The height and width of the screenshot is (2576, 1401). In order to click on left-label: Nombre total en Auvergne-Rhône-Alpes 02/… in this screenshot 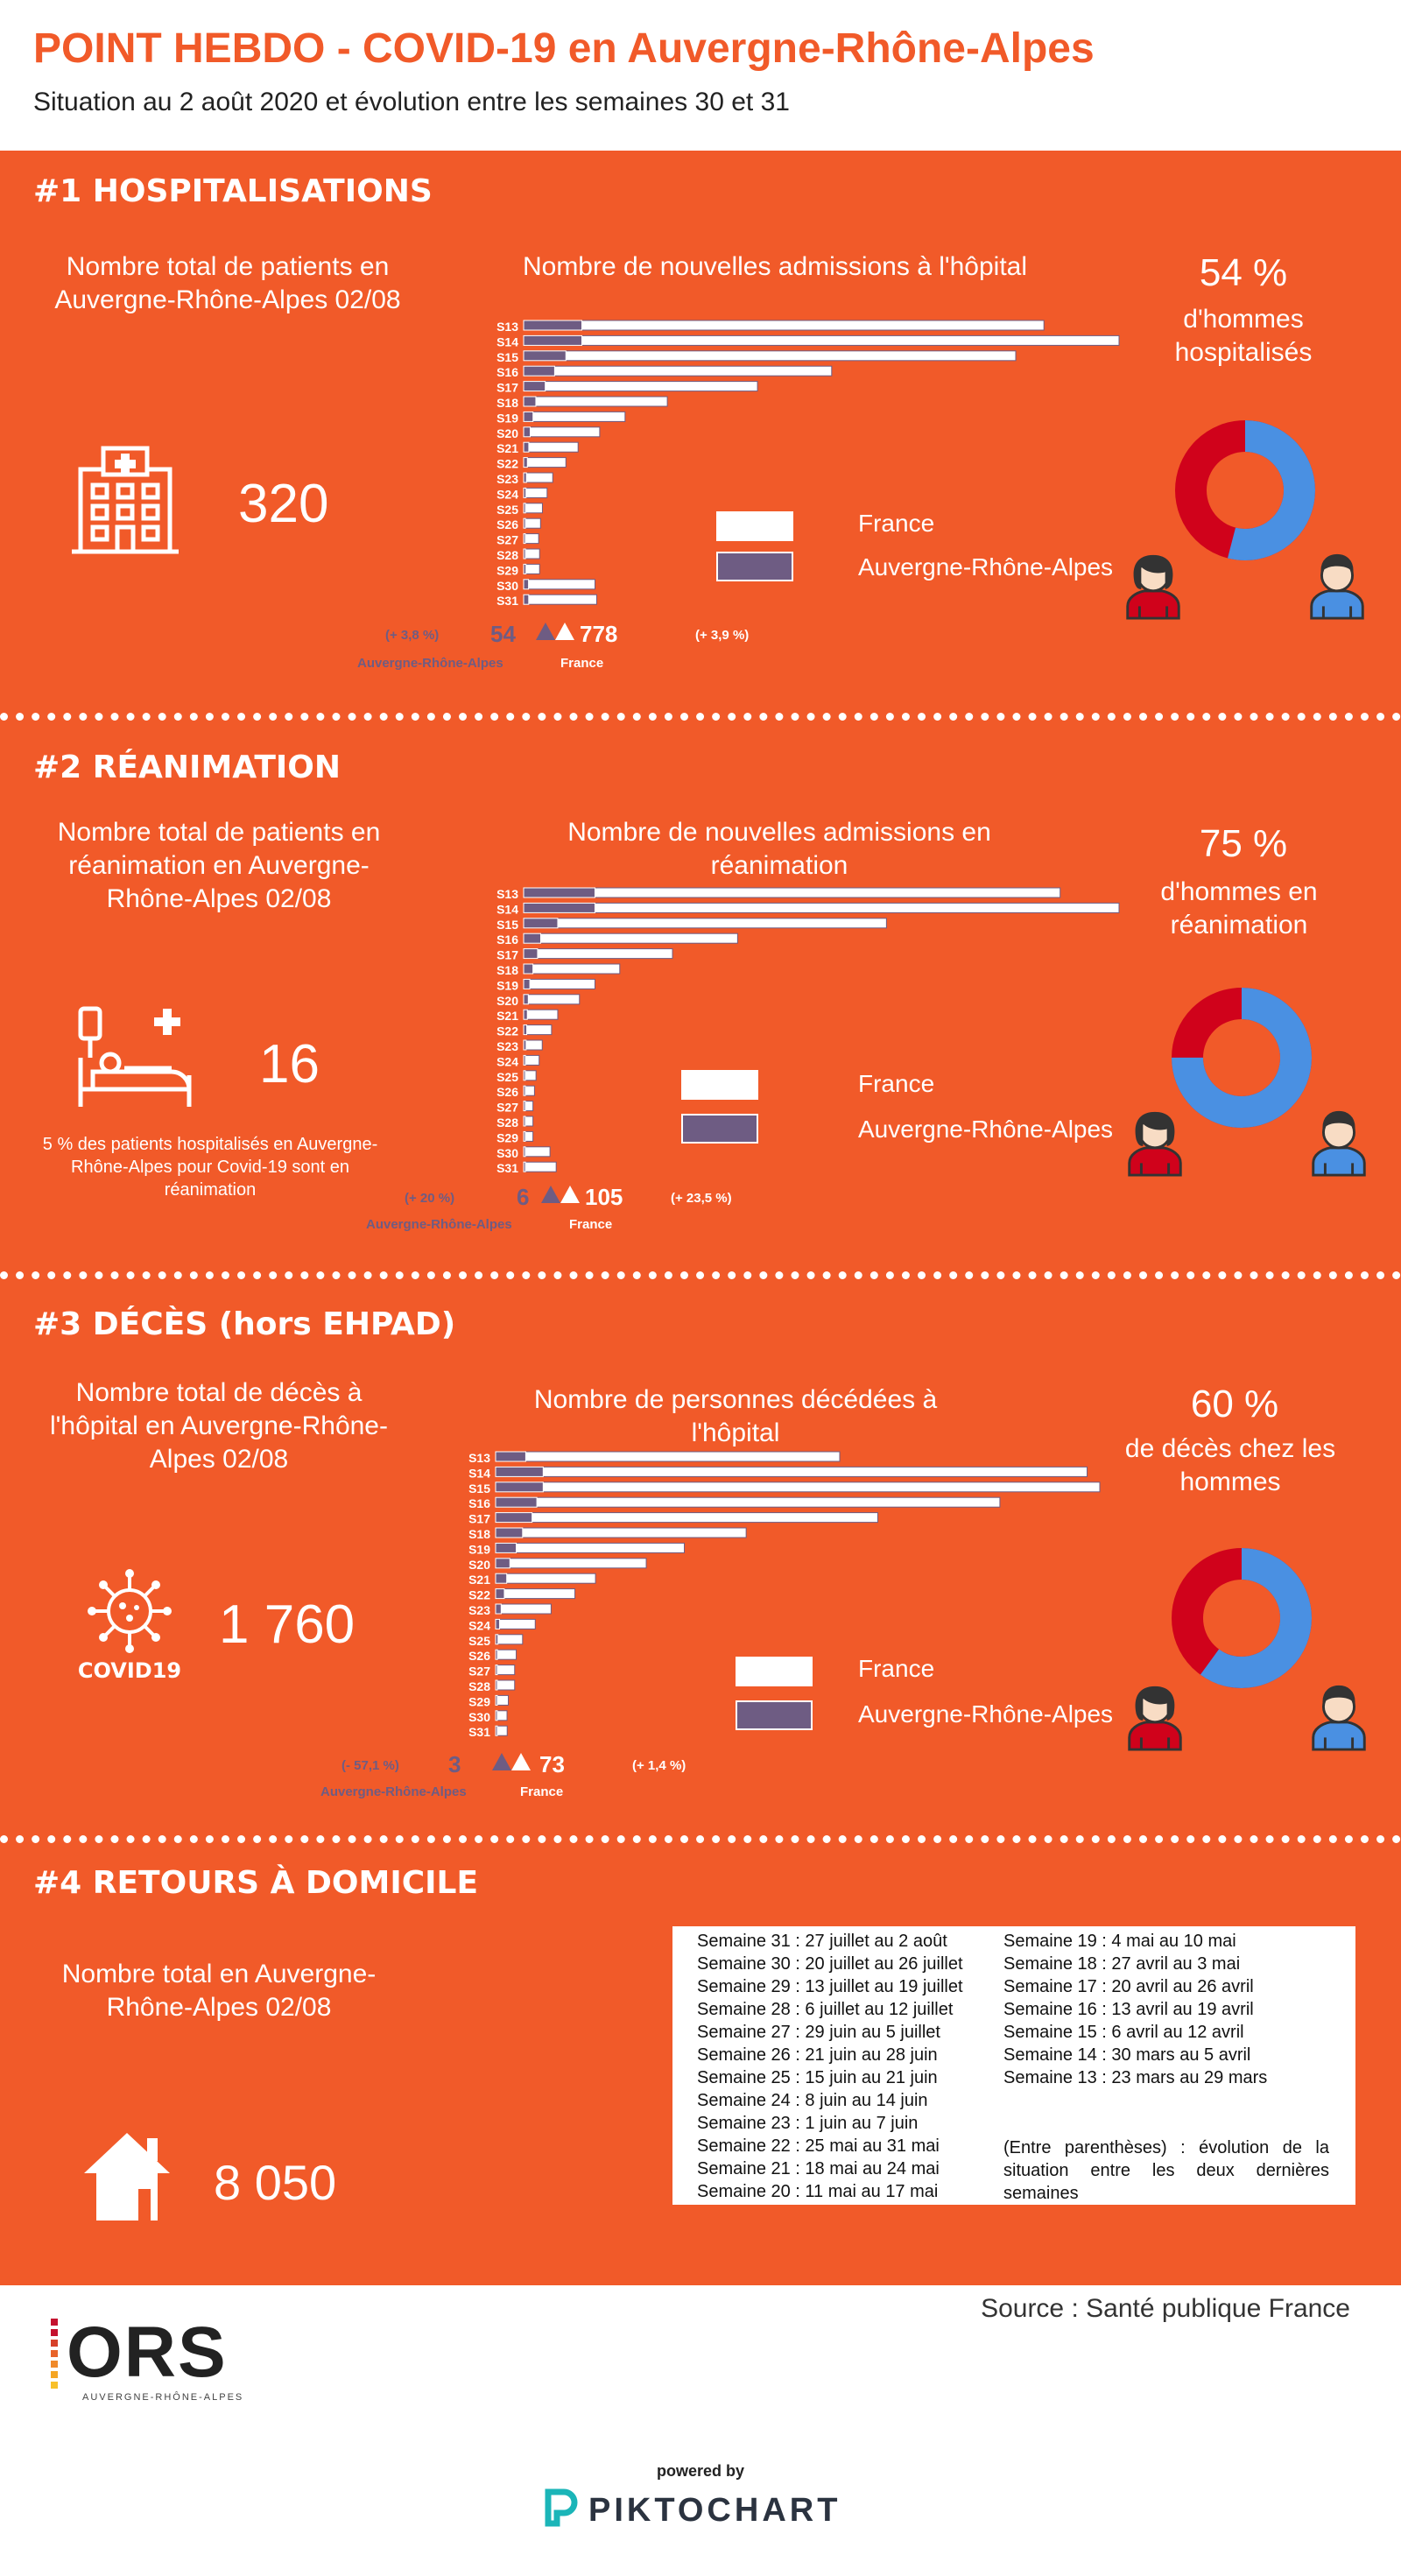, I will do `click(219, 1991)`.